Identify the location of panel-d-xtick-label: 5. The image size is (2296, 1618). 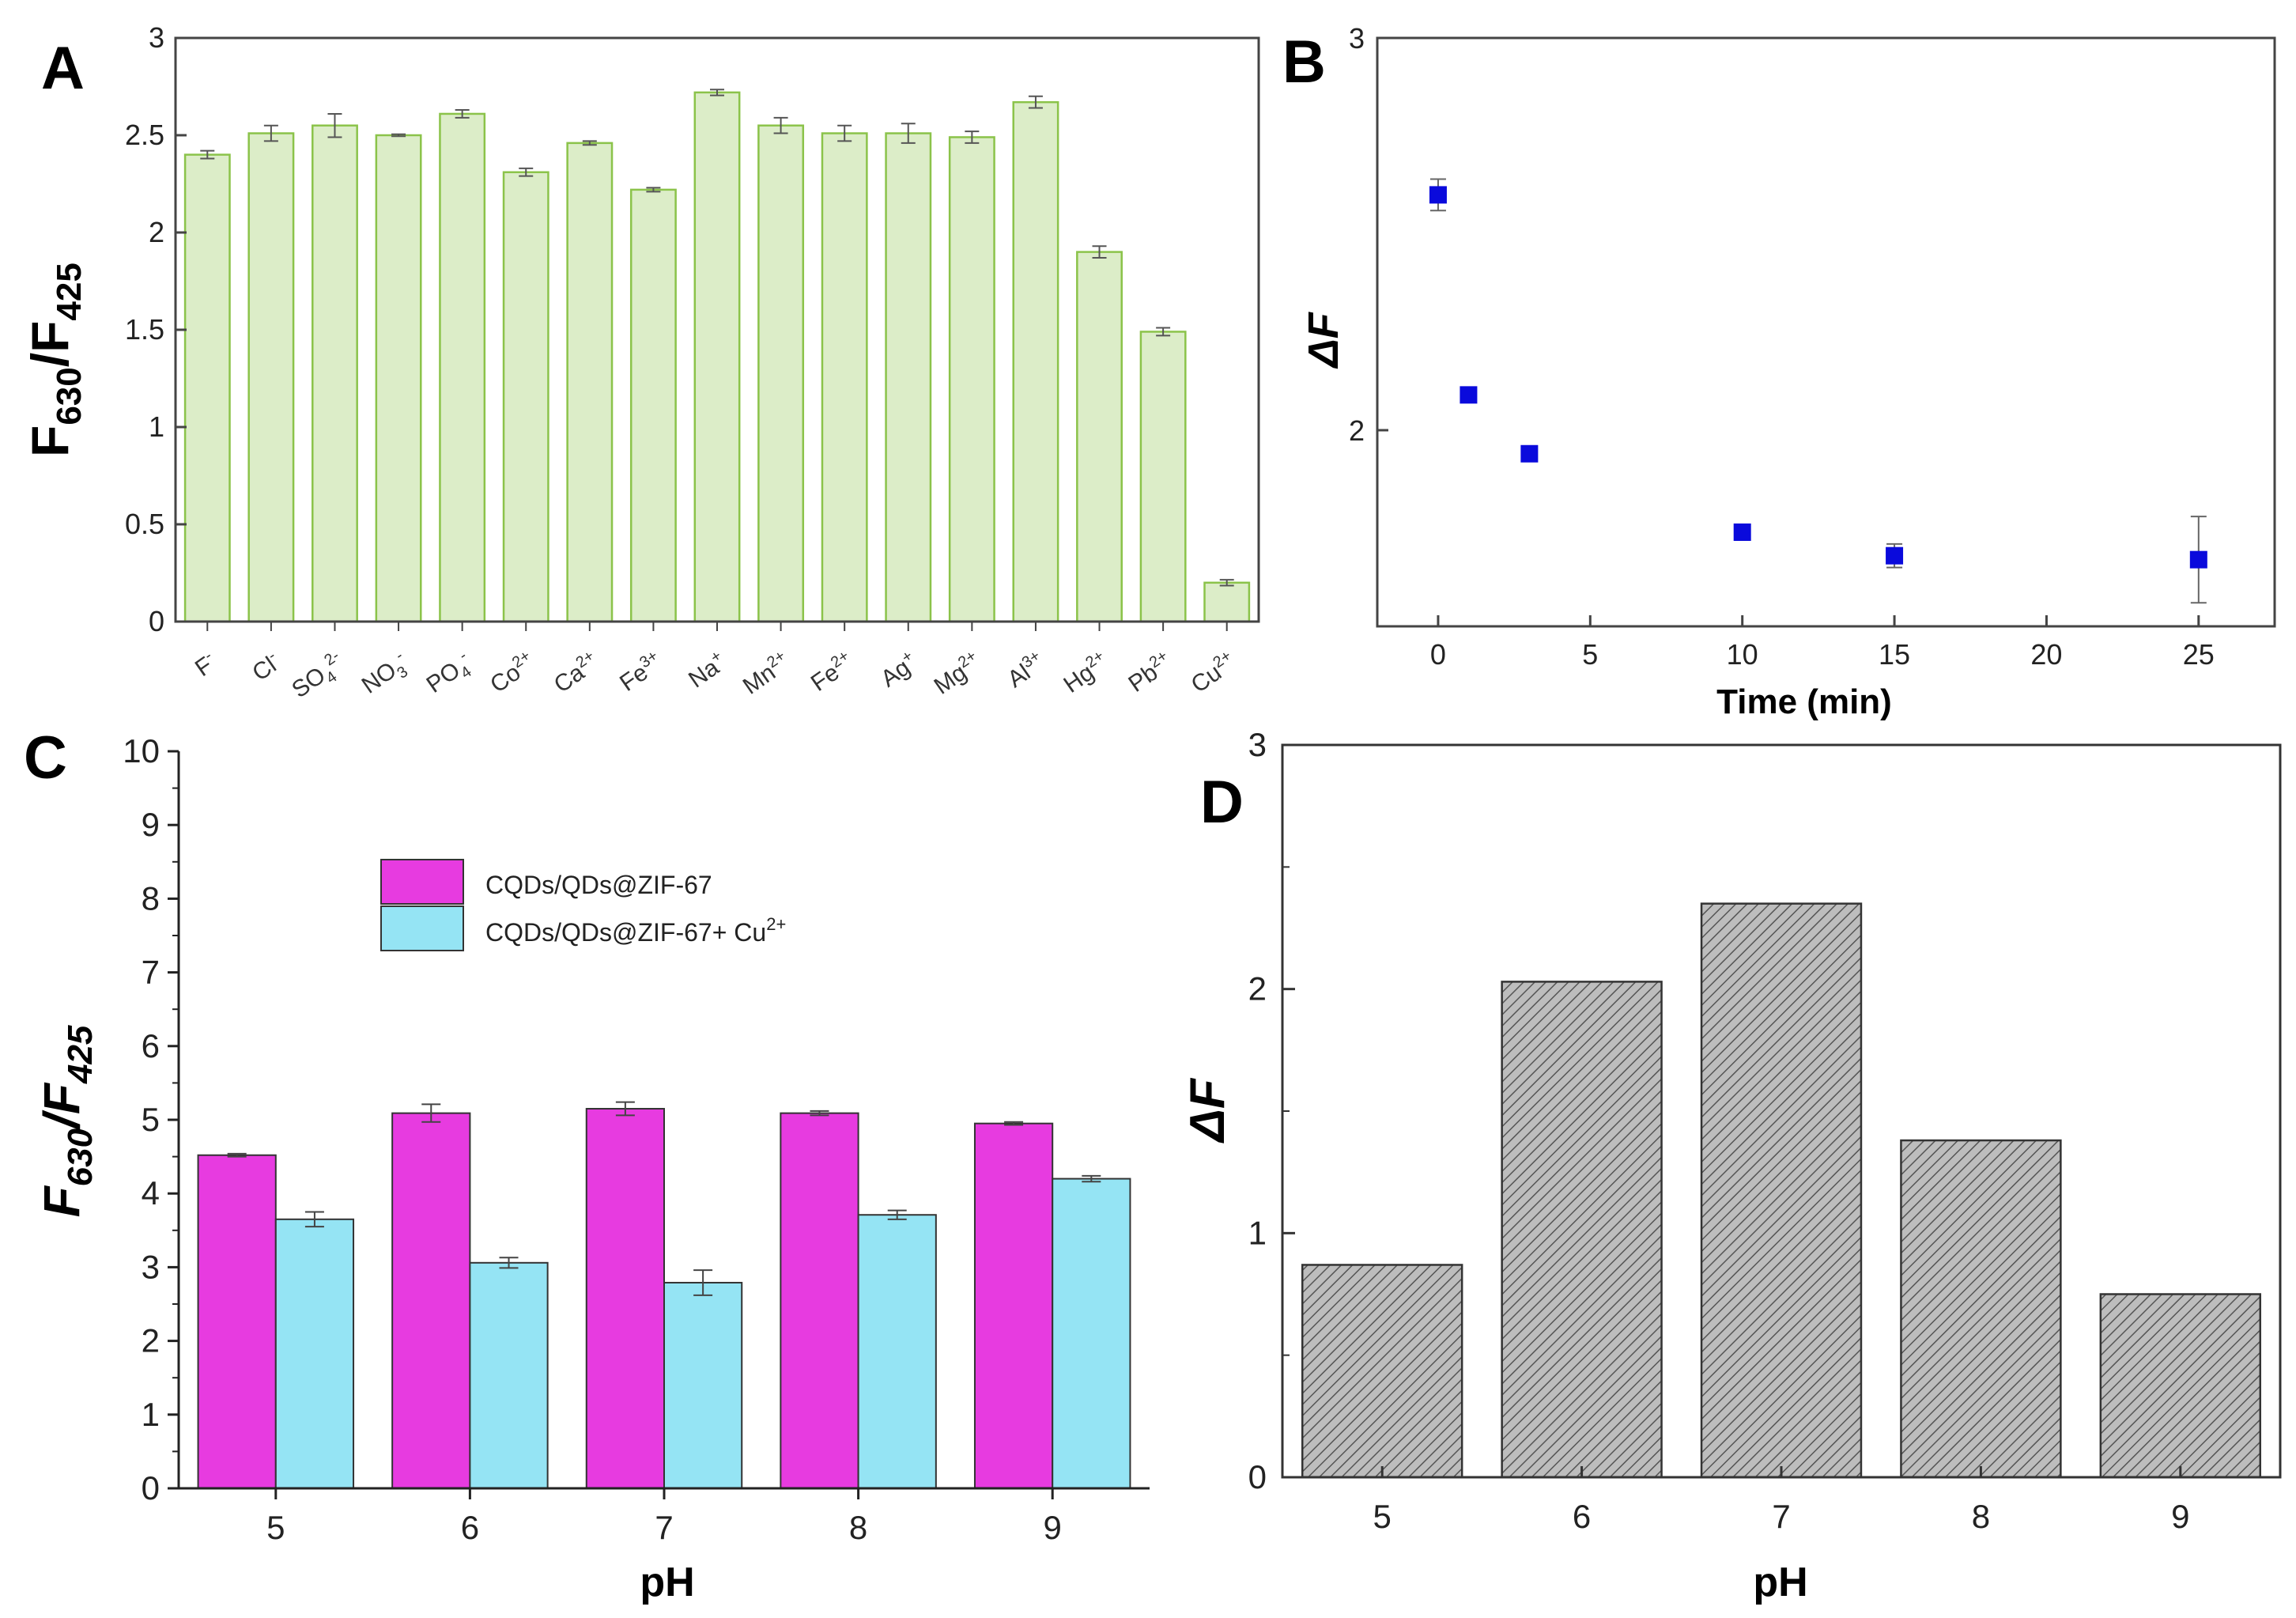
(1382, 1516).